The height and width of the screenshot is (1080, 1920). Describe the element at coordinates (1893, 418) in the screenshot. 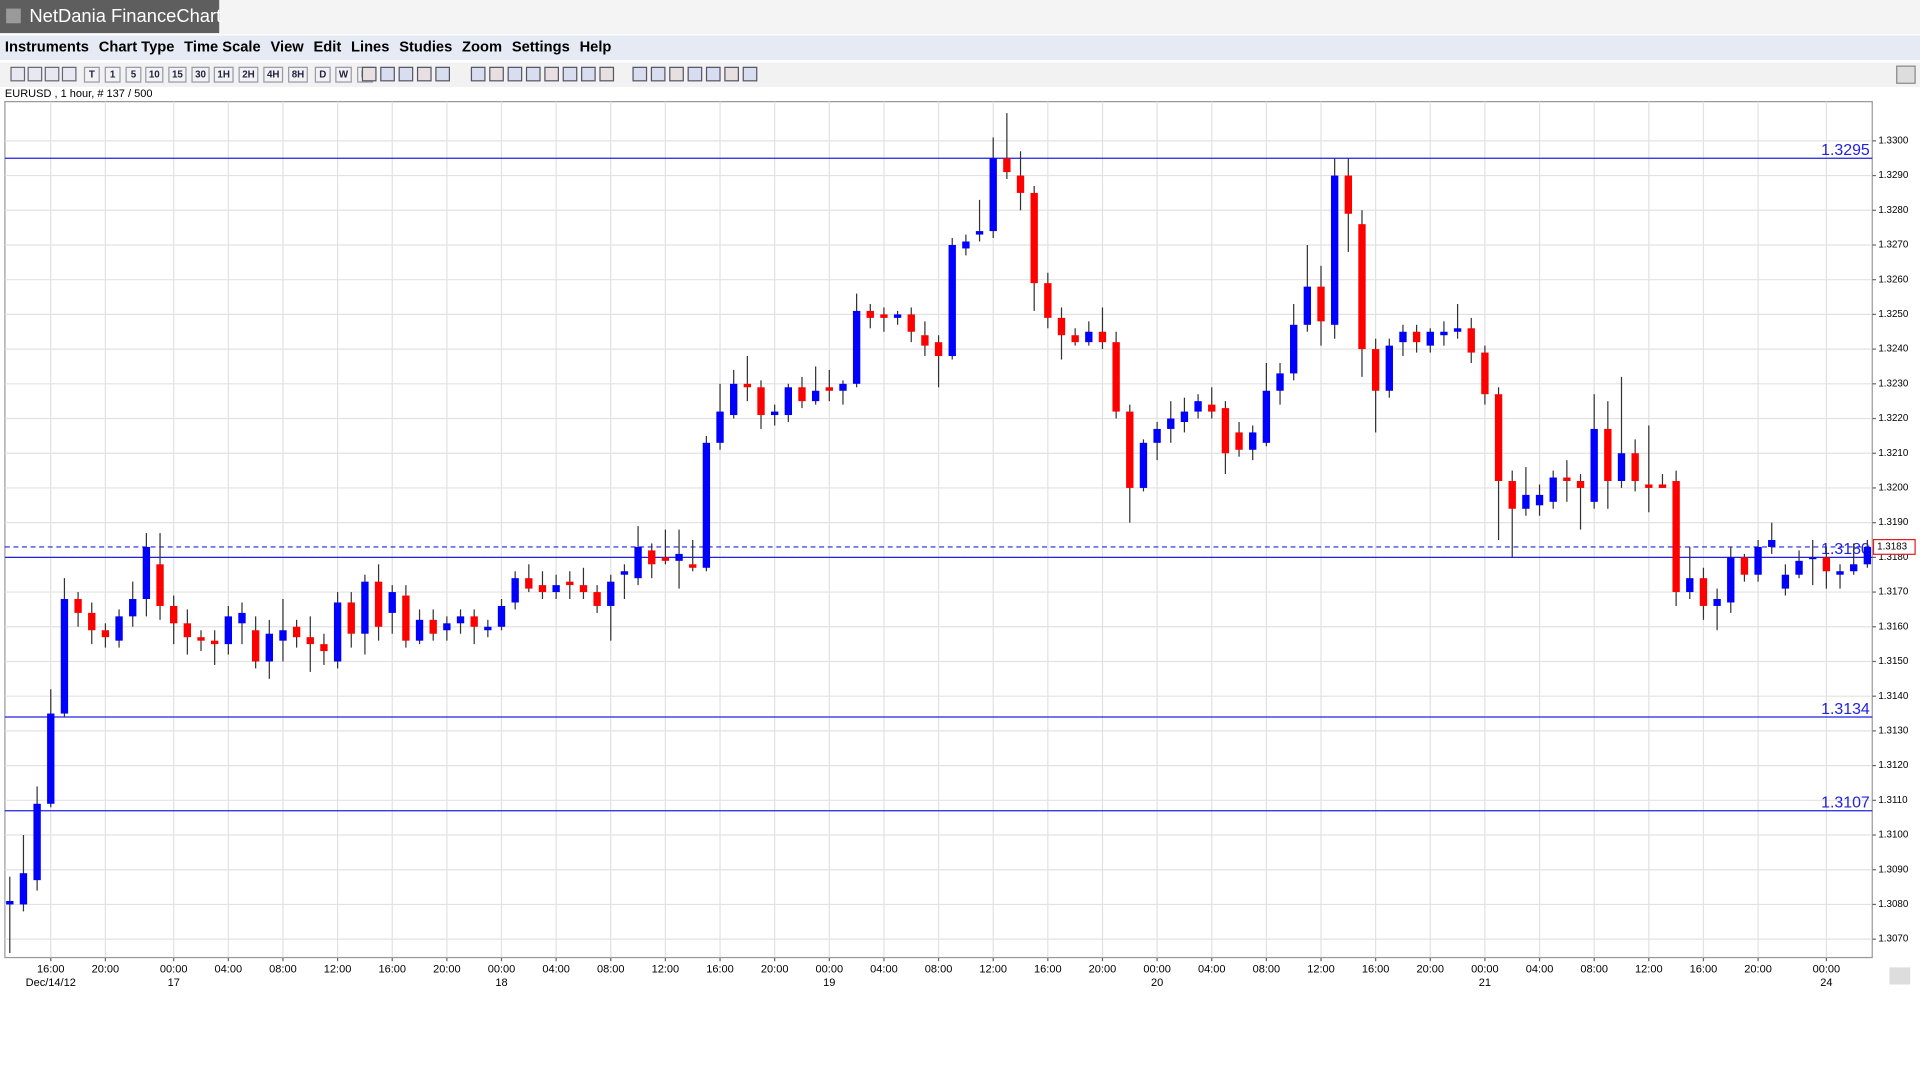

I see `y-tick-label: 1.3220` at that location.